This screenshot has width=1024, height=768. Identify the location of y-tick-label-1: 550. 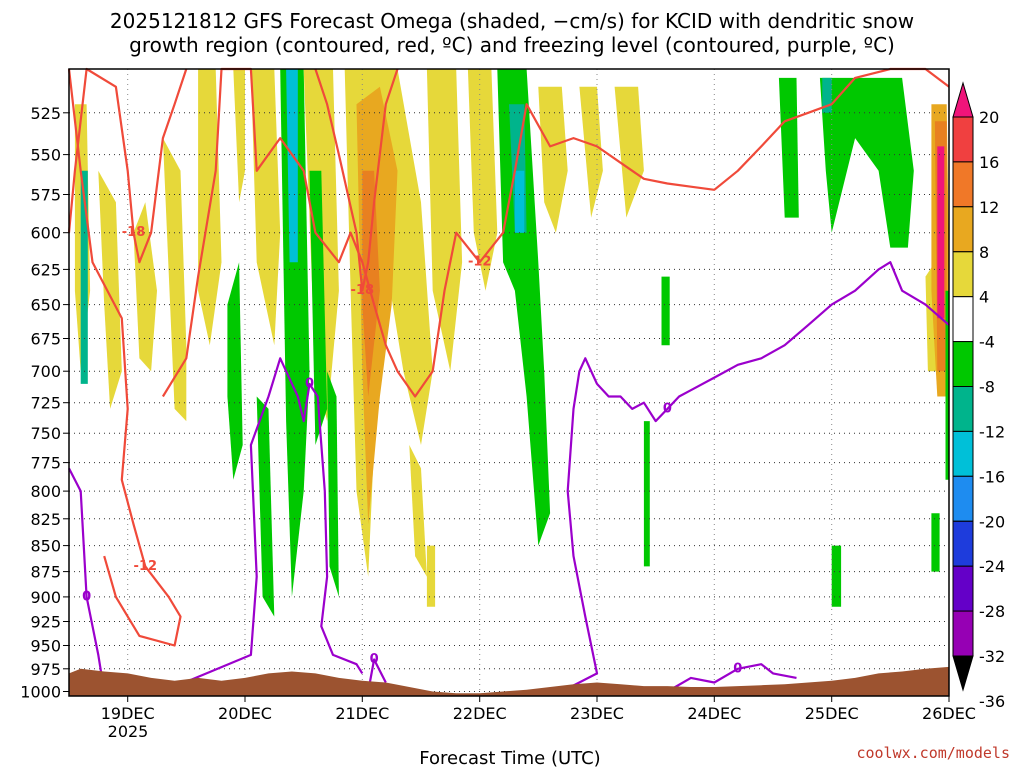
(45, 155).